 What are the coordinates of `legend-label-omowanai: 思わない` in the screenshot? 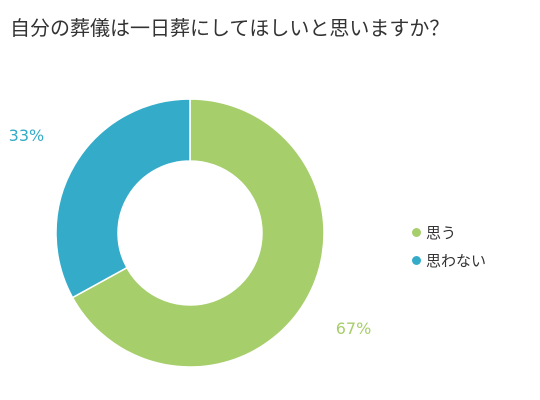 It's located at (456, 260).